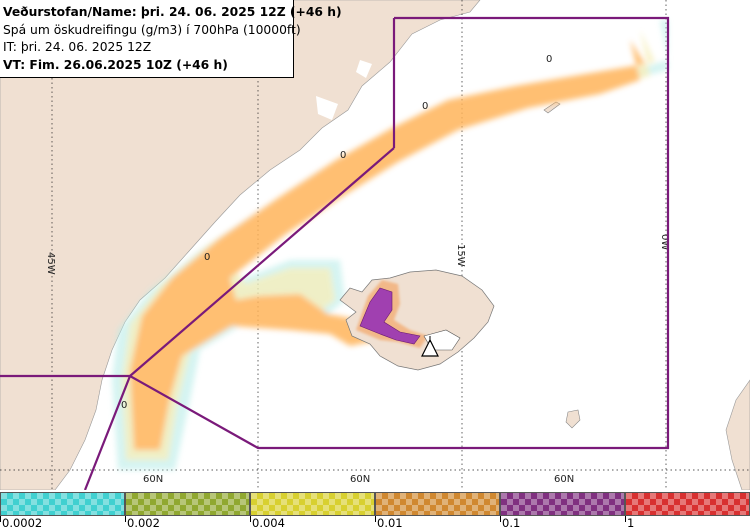  Describe the element at coordinates (77, 47) in the screenshot. I see `issue-time-line: IT: þri. 24. 06. 2025 12Z` at that location.